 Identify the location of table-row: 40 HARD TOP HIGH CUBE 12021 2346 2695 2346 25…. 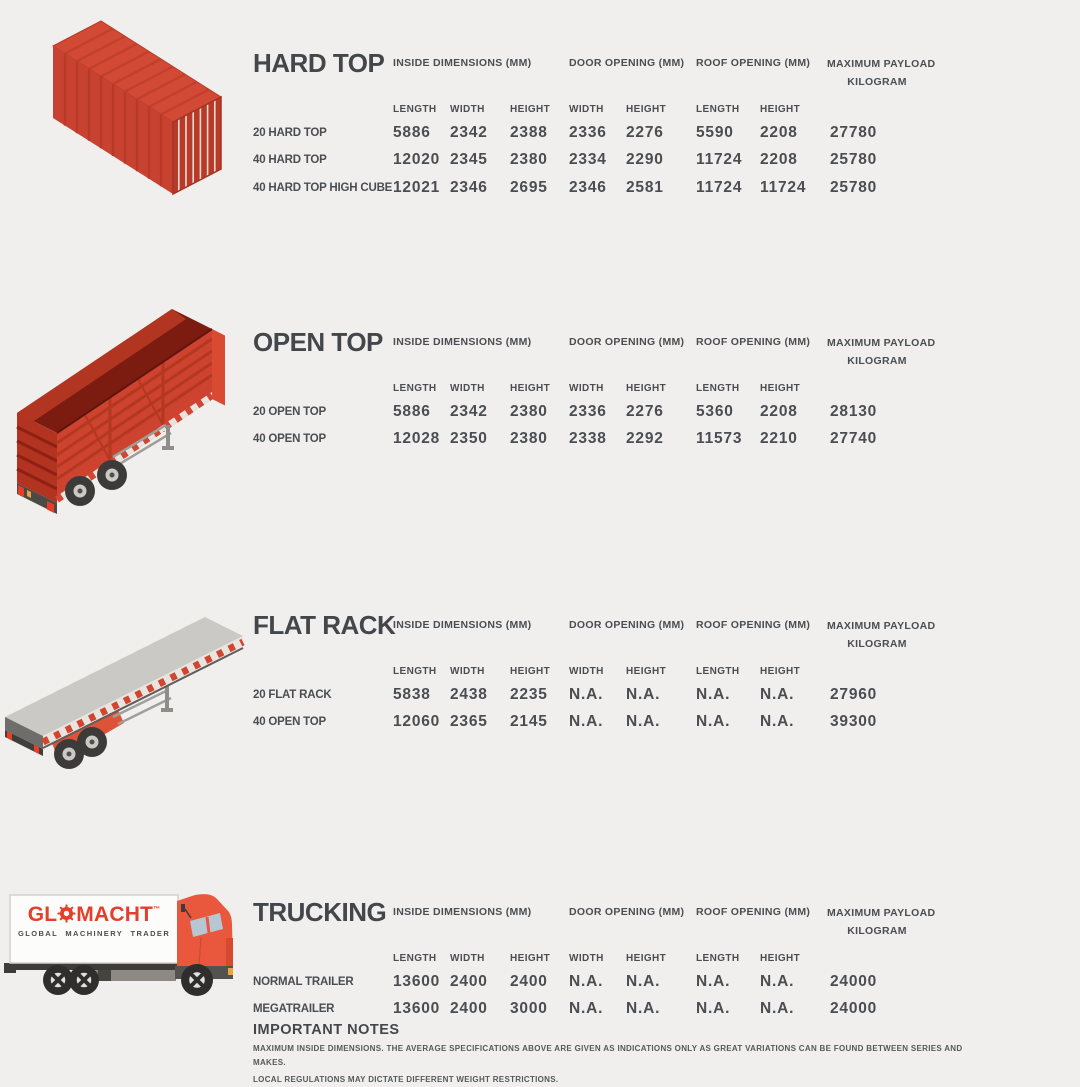
(598, 193).